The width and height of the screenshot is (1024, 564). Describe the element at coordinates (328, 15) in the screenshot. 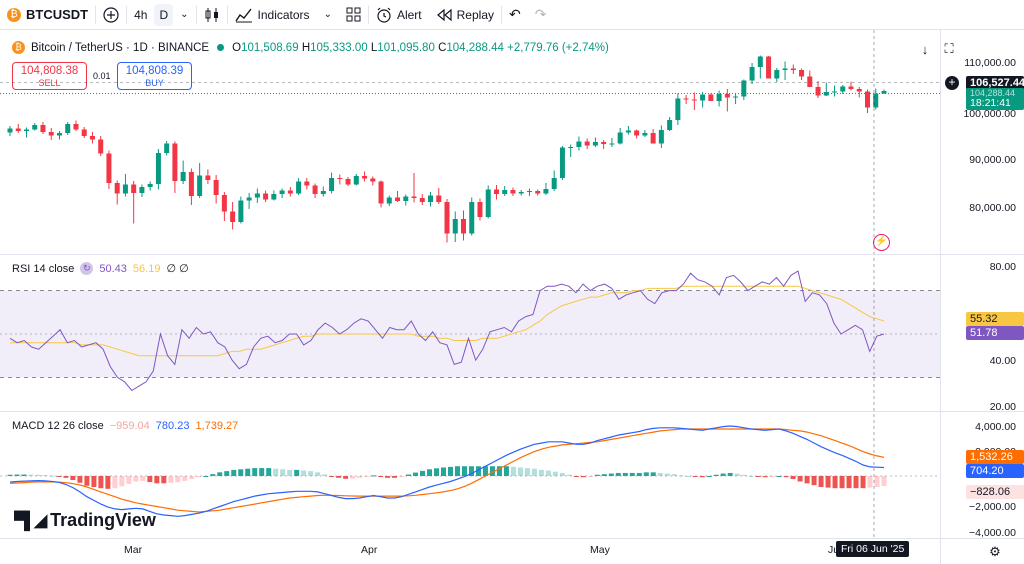

I see `indicators-dropdown: ⌄` at that location.